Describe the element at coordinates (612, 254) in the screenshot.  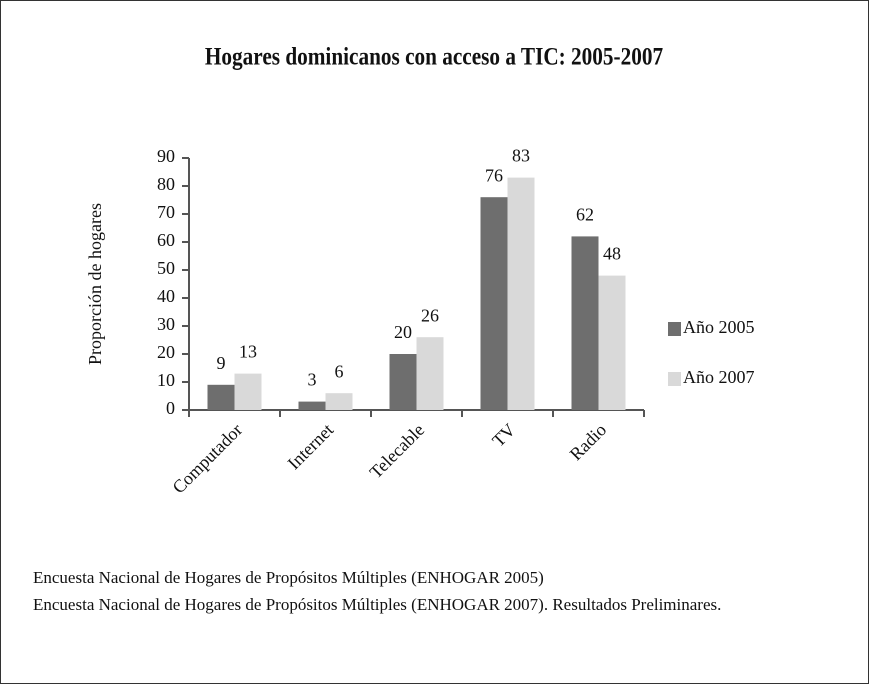
I see `data-label: 48` at that location.